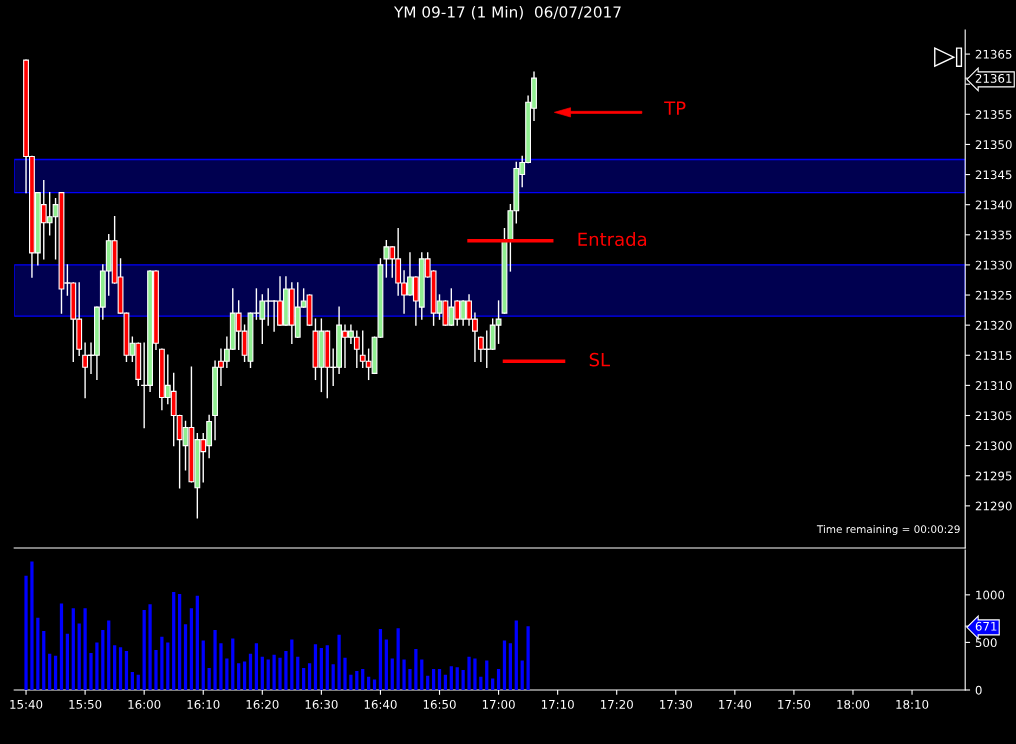  Describe the element at coordinates (993, 54) in the screenshot. I see `y-tick-label: 21365` at that location.